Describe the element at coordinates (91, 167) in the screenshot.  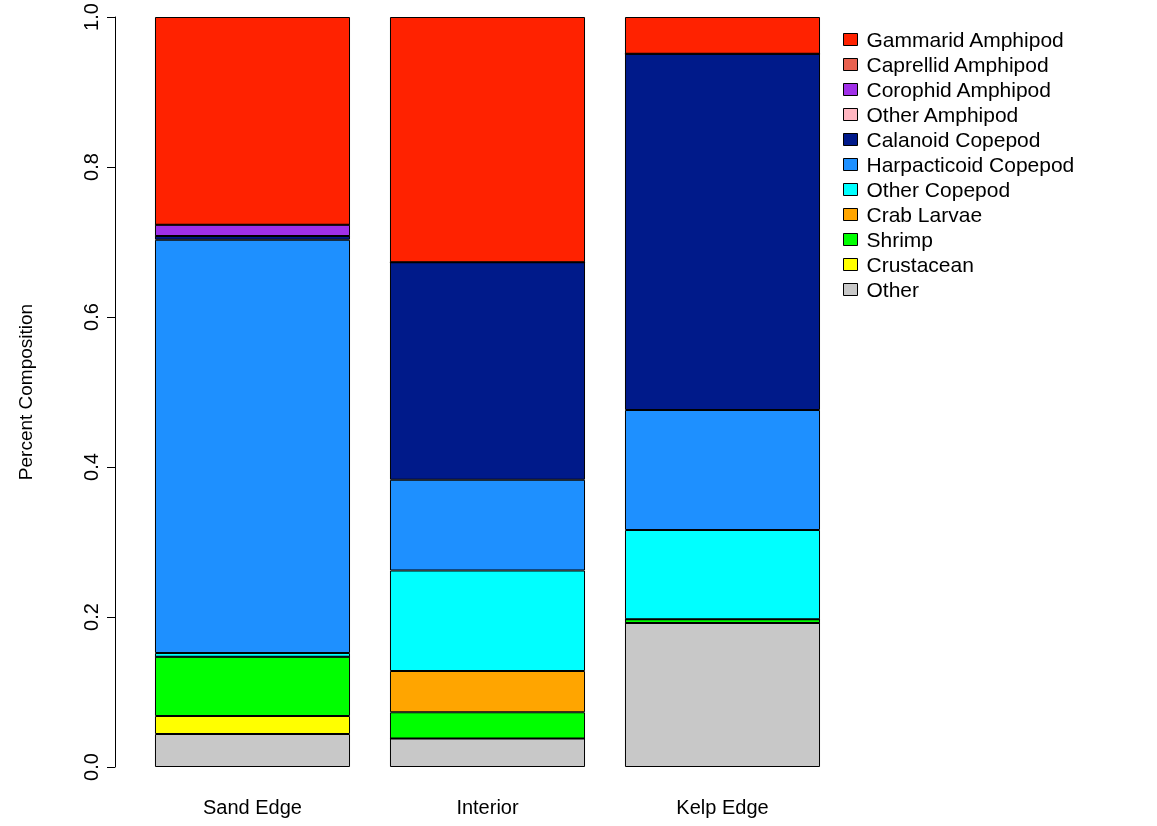
I see `y-tick-label: 0.8` at that location.